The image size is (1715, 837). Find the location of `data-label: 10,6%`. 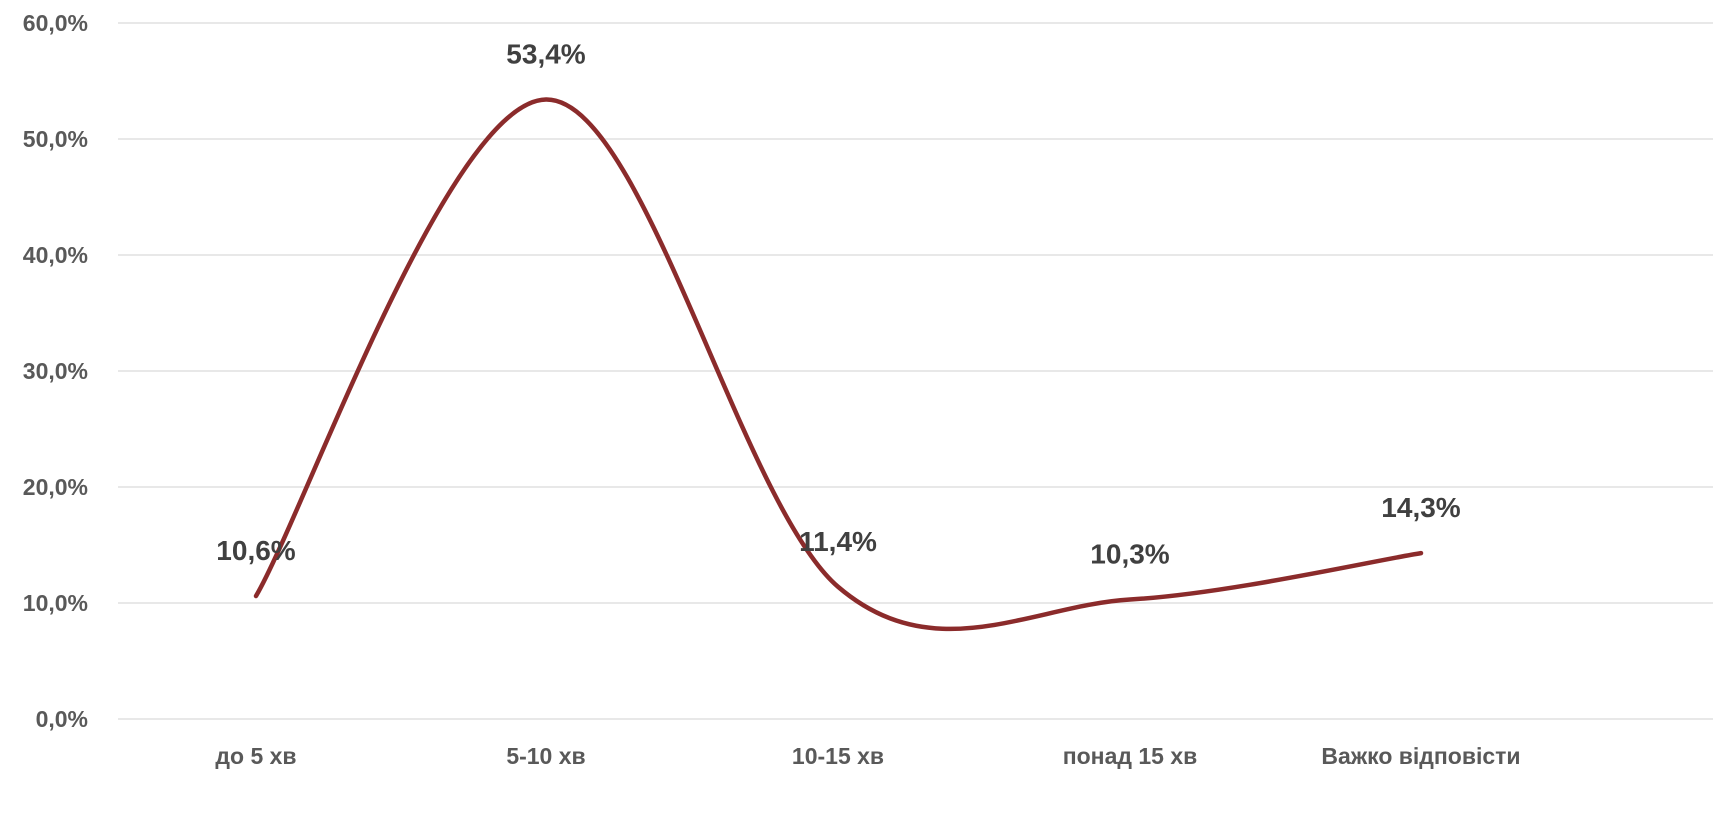

data-label: 10,6% is located at coordinates (255, 550).